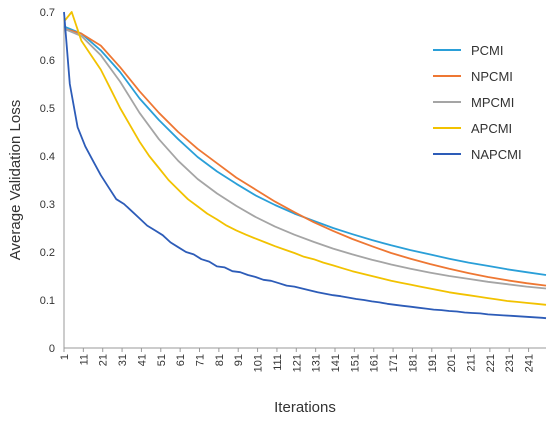  What do you see at coordinates (472, 363) in the screenshot?
I see `x-tick-label: 211` at bounding box center [472, 363].